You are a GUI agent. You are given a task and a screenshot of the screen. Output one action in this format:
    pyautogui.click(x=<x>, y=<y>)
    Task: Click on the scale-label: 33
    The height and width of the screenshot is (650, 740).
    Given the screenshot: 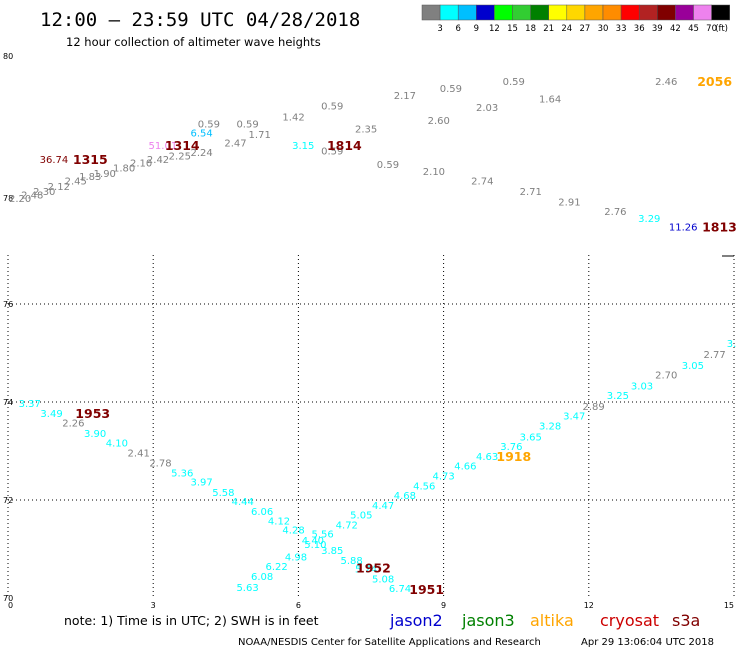 What is the action you would take?
    pyautogui.click(x=621, y=29)
    